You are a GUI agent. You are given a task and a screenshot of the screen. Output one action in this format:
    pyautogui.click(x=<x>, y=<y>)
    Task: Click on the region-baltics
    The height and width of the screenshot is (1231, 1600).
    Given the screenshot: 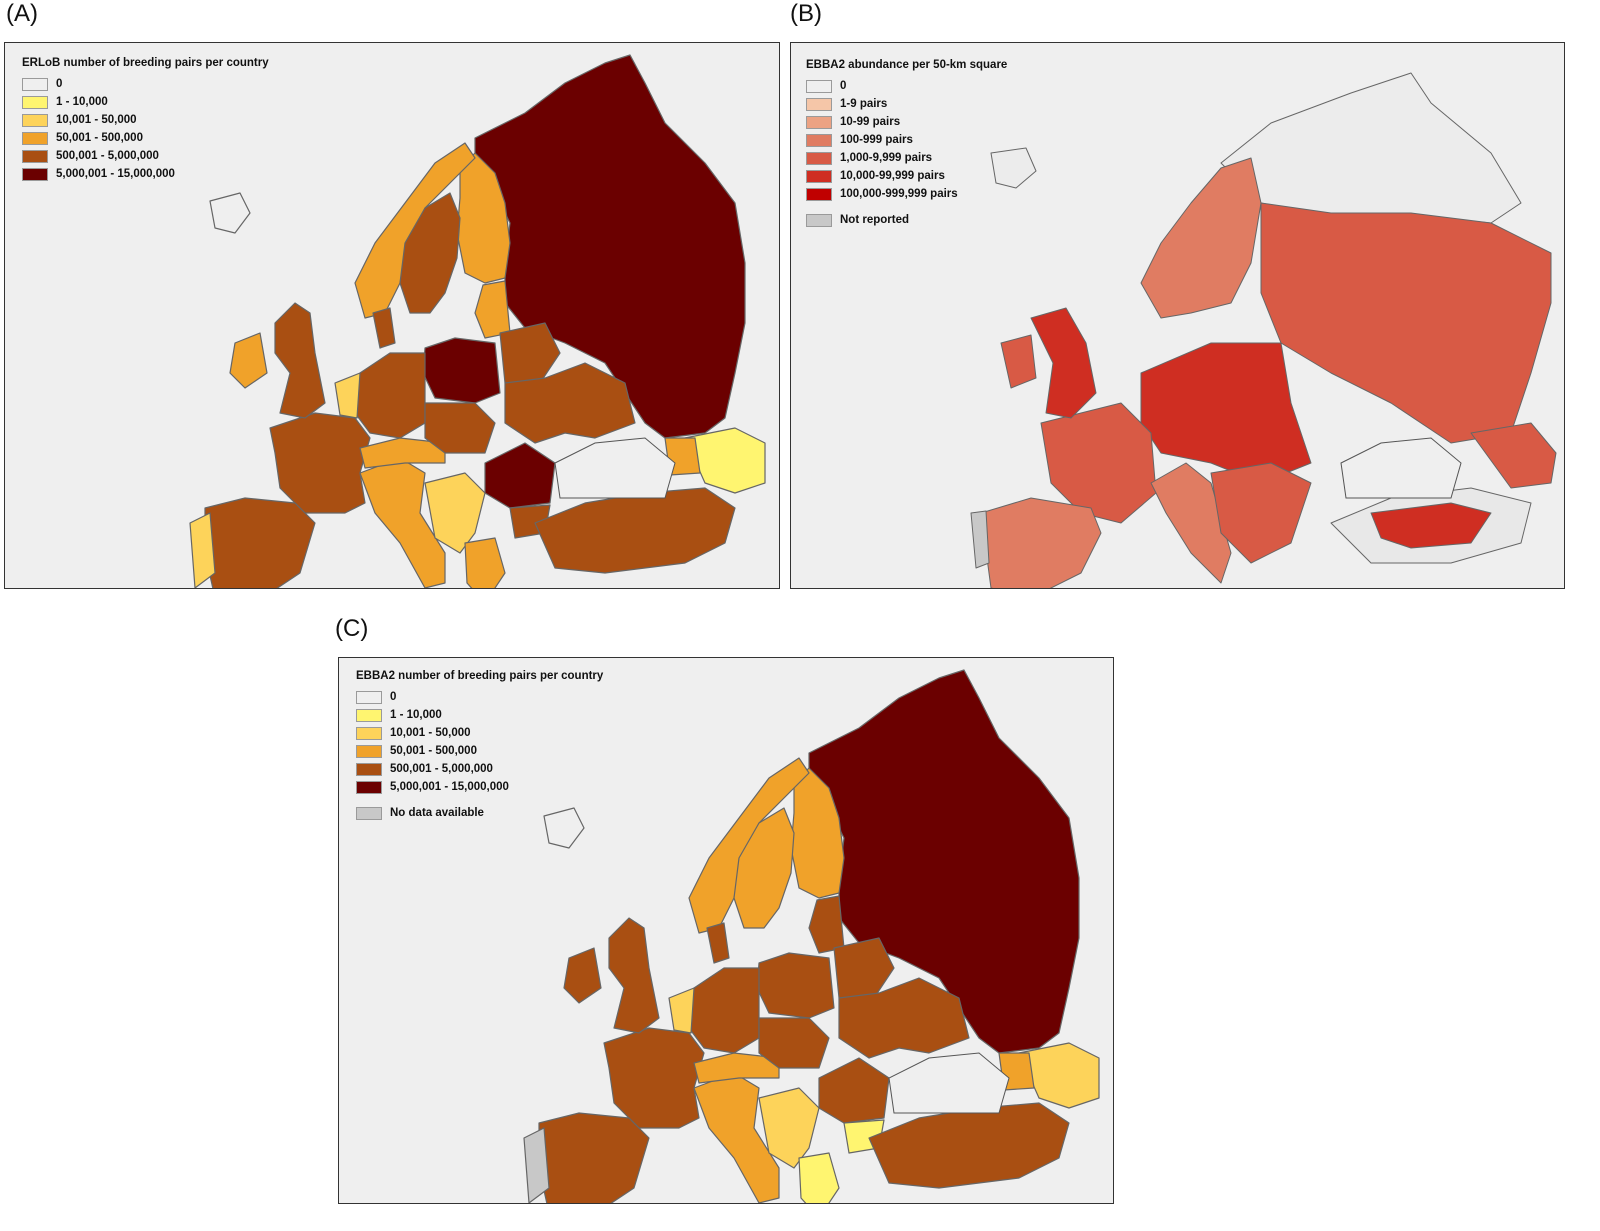 What is the action you would take?
    pyautogui.click(x=492, y=309)
    